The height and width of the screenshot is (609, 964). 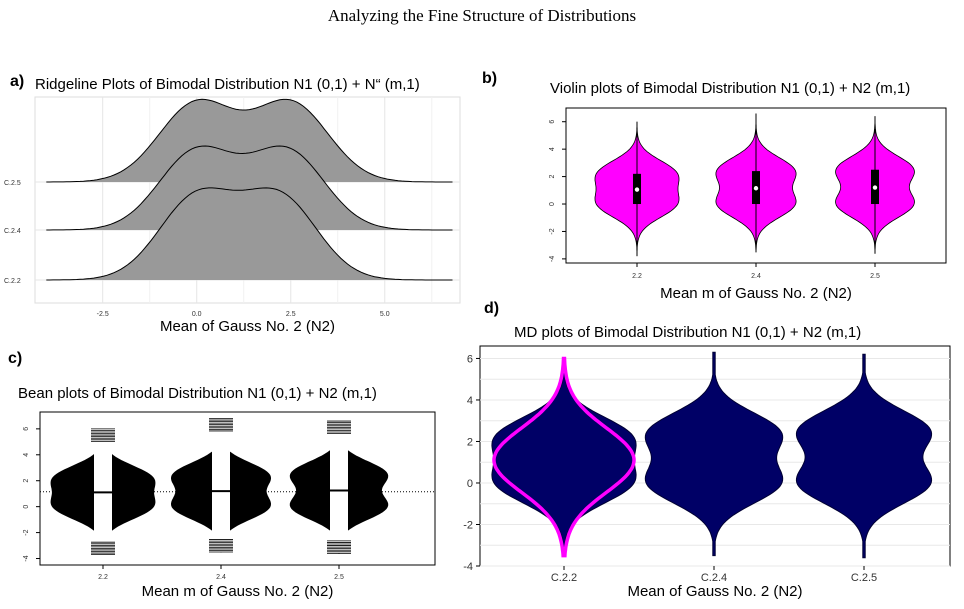 I want to click on panel-c-xlabel: Mean m of Gauss No. 2 (N2), so click(x=237, y=591).